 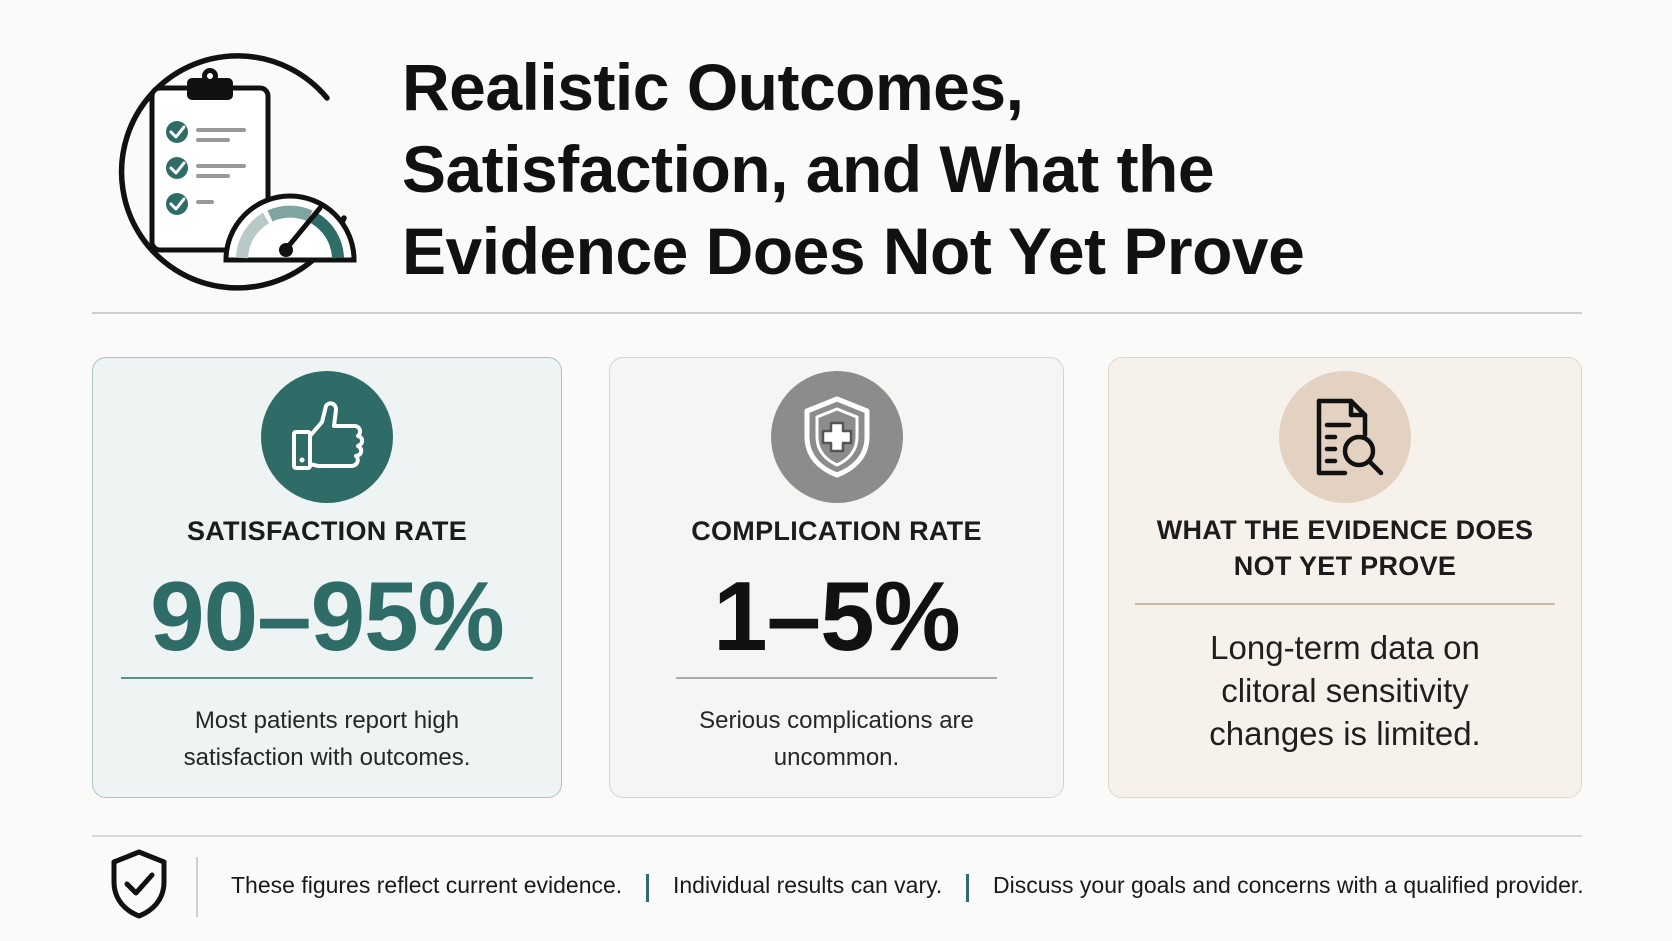 What do you see at coordinates (1345, 548) in the screenshot?
I see `card-label: WHAT THE EVIDENCE DOES NOT YET PROVE` at bounding box center [1345, 548].